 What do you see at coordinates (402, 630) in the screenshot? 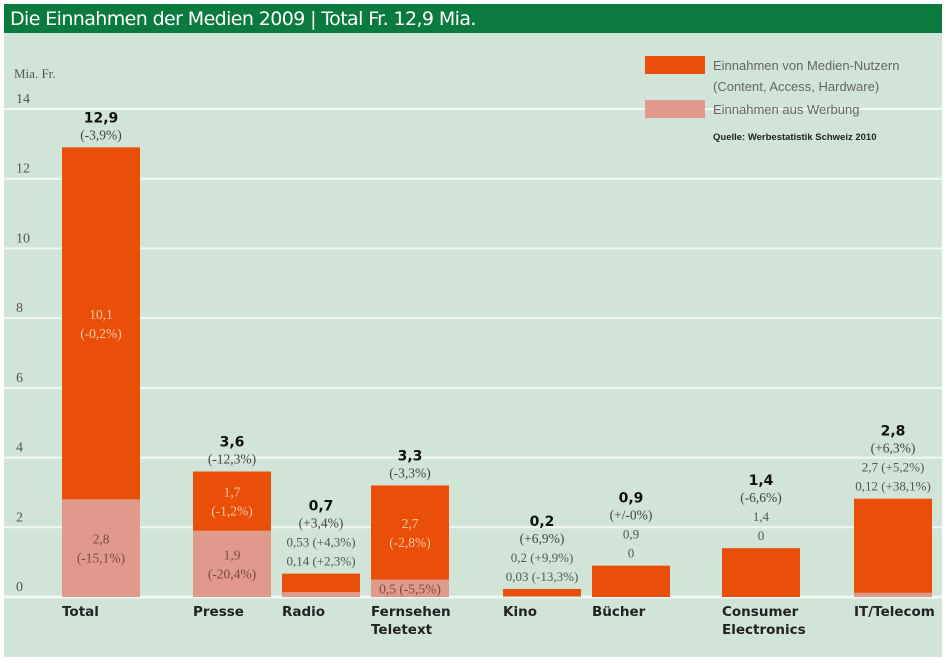
I see `x-category-label: Teletext` at bounding box center [402, 630].